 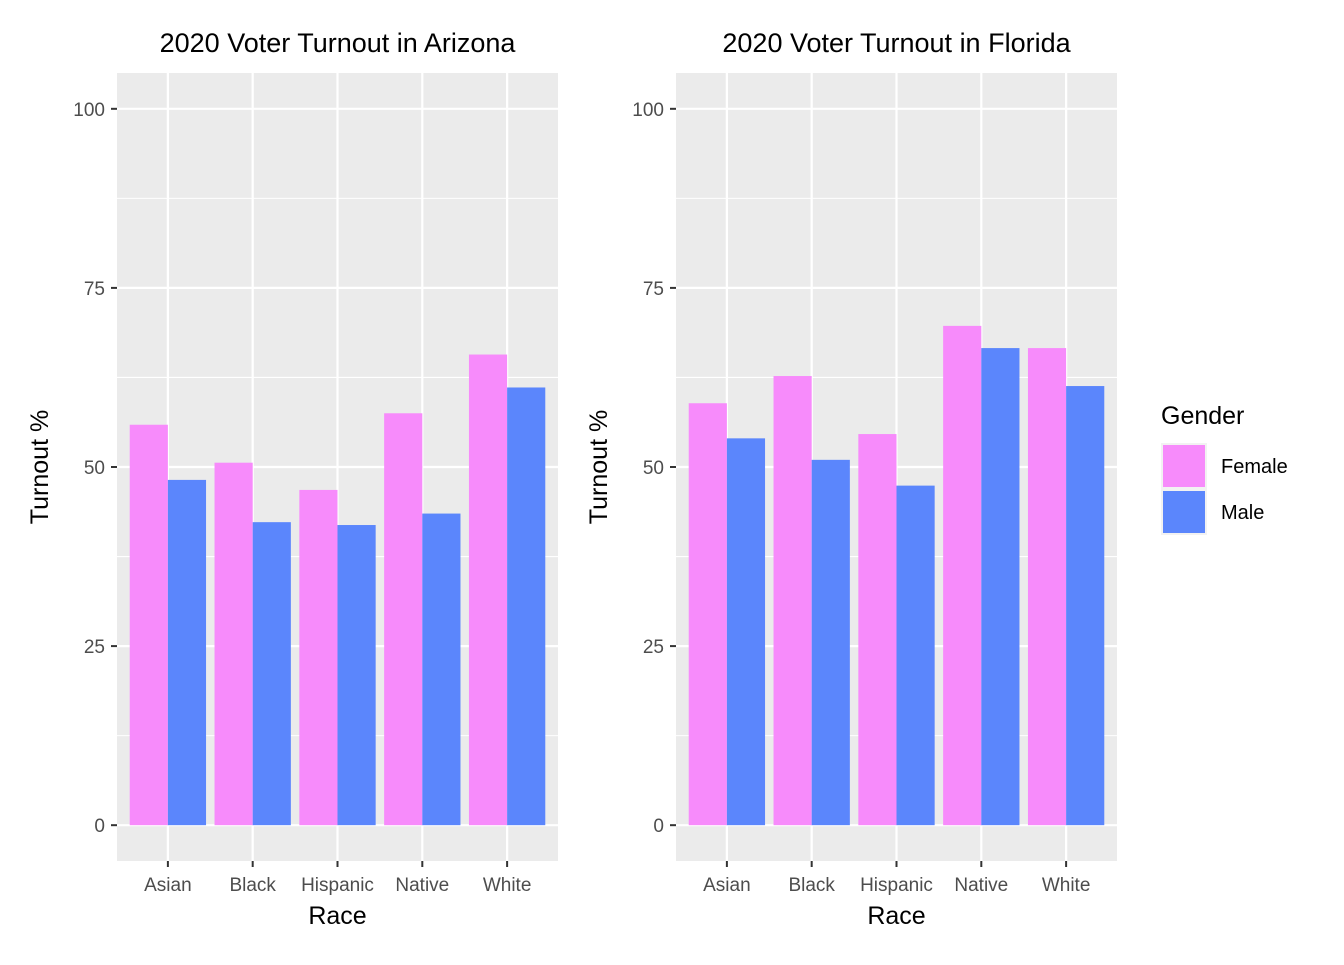 What do you see at coordinates (896, 43) in the screenshot?
I see `chart-title: 2020 Voter Turnout in Florida` at bounding box center [896, 43].